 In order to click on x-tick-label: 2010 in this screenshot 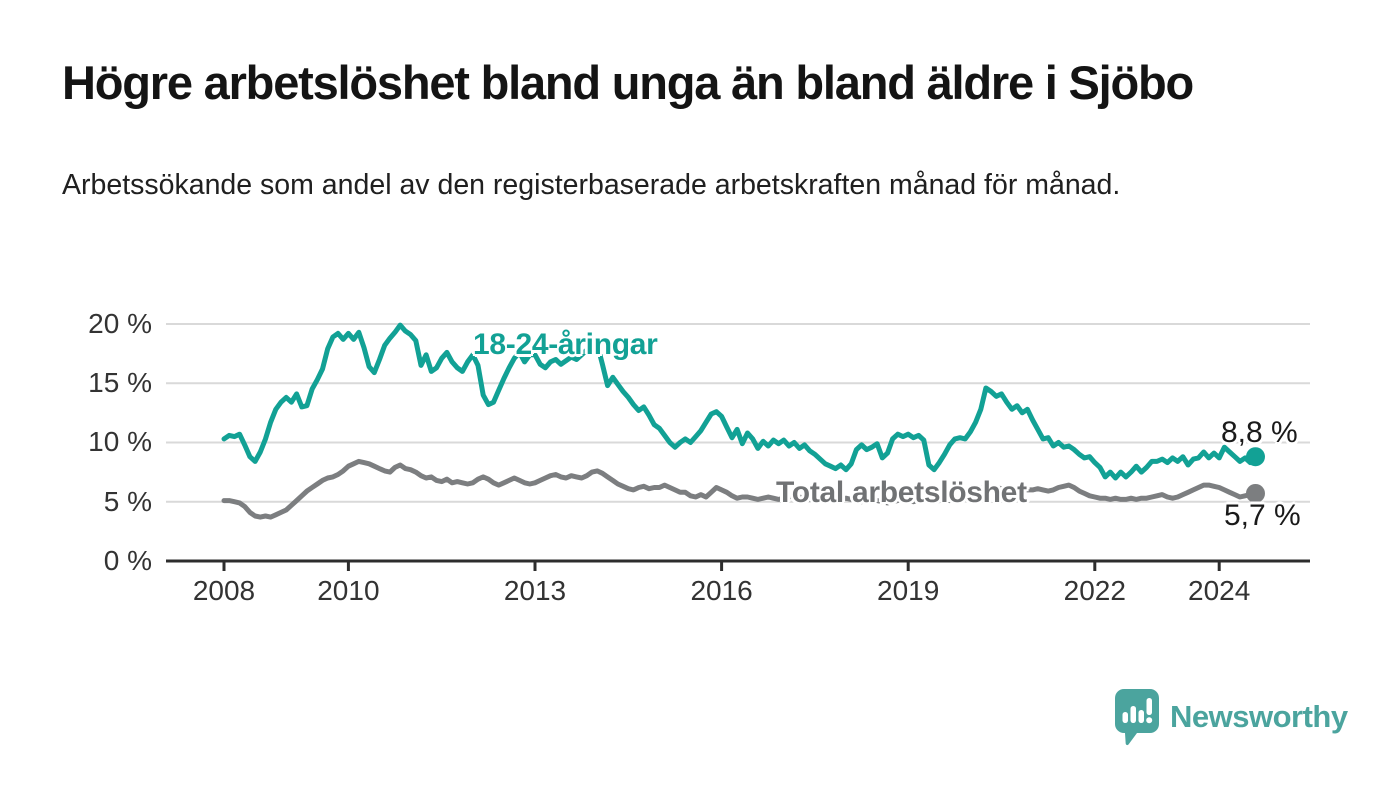, I will do `click(348, 590)`.